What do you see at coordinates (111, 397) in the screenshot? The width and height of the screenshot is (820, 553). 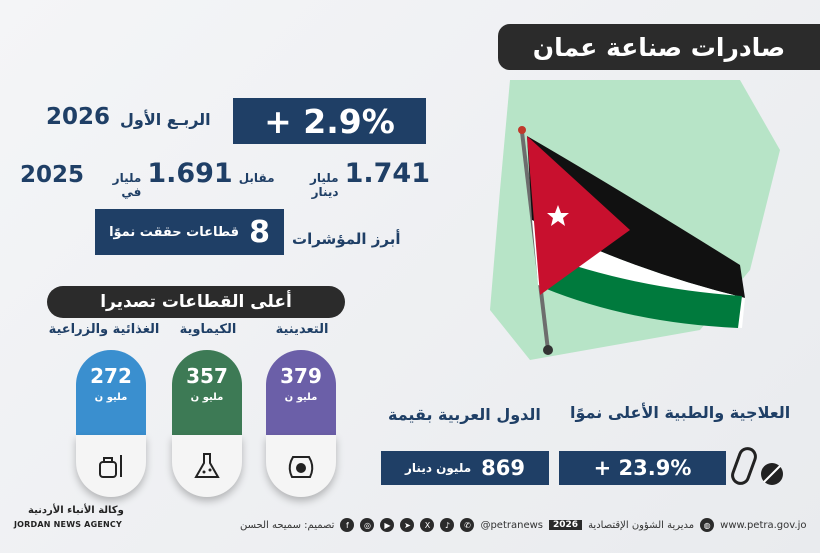 I see `sector-unit-food: مليو ن` at bounding box center [111, 397].